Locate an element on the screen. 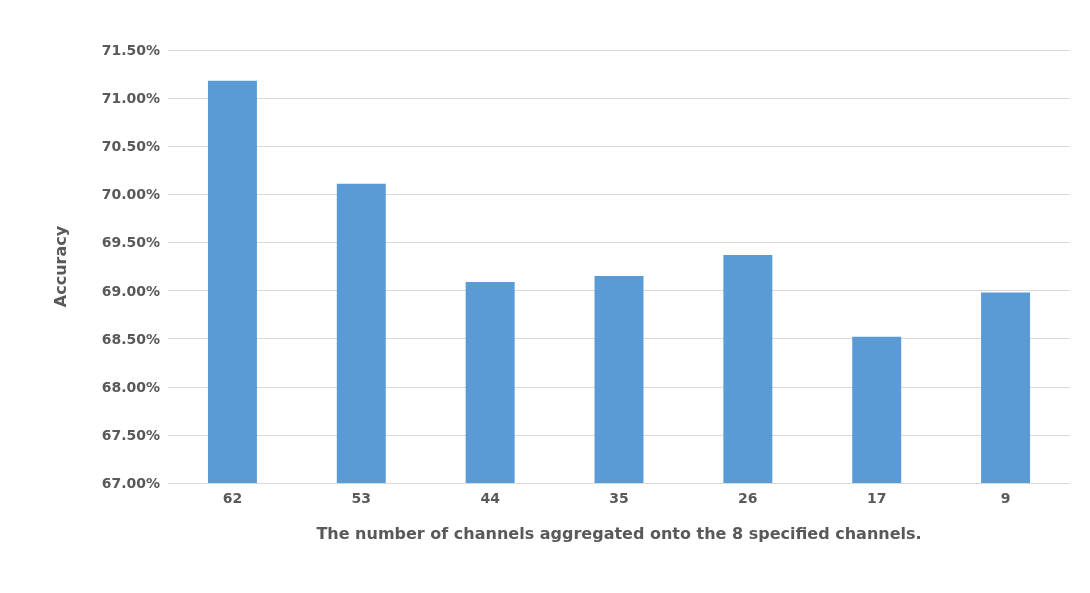 The image size is (1090, 593). x-axis-title: The number of channels aggregated onto the 8 specified channels. is located at coordinates (619, 533).